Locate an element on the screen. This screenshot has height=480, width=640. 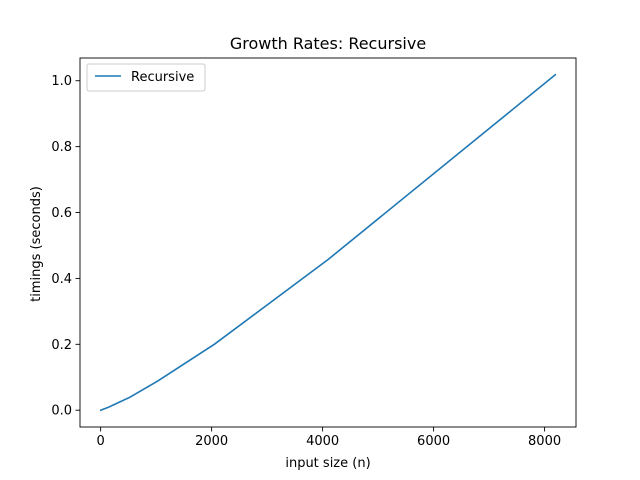
legend-box is located at coordinates (146, 77).